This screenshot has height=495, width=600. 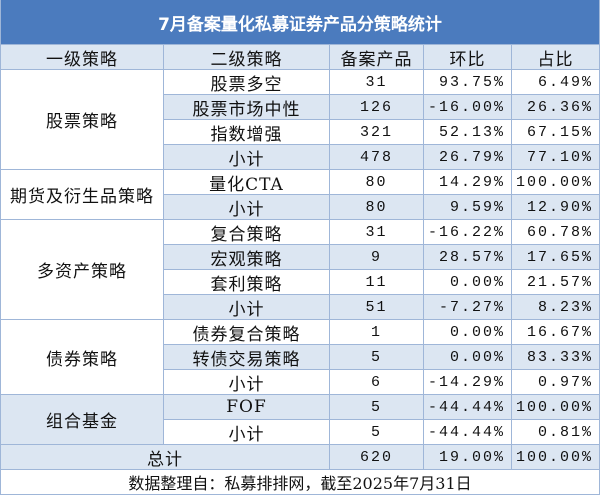 What do you see at coordinates (468, 157) in the screenshot?
I see `mom-cell: 26.79%` at bounding box center [468, 157].